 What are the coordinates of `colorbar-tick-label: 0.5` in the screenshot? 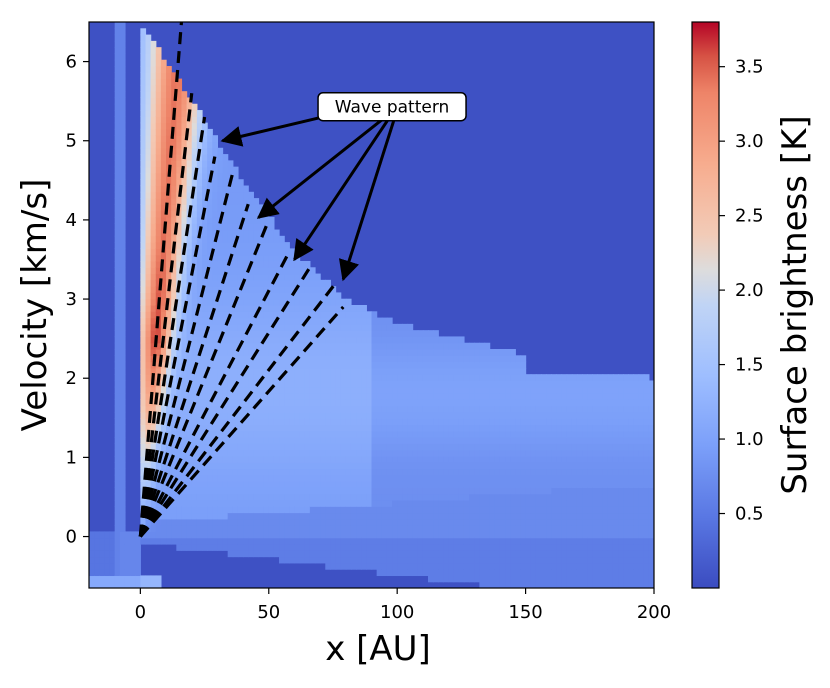 It's located at (749, 514).